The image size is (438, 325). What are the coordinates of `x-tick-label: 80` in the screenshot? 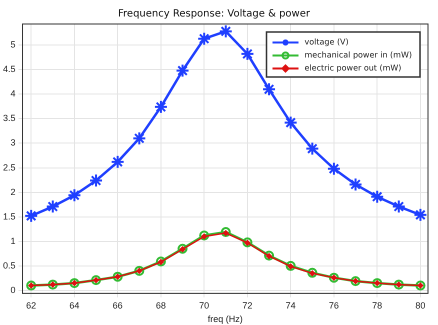 It's located at (420, 305).